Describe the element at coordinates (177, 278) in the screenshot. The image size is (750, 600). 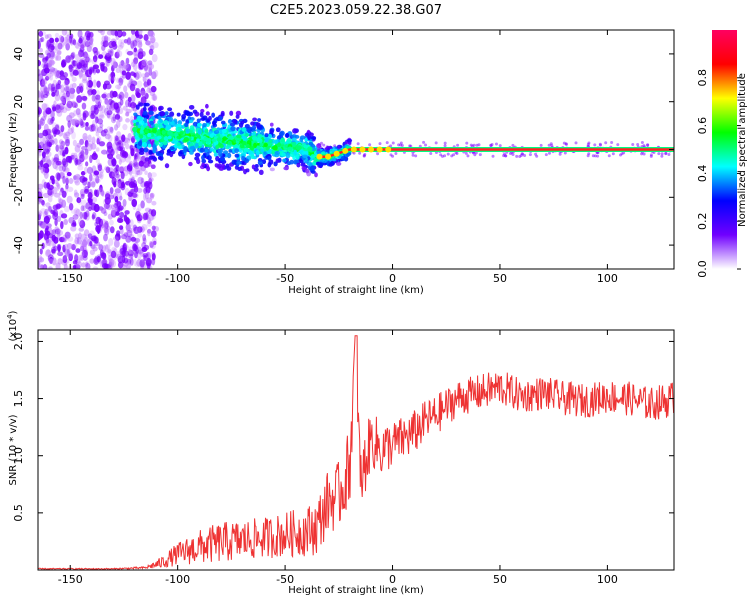
I see `x-tick-label: -100` at that location.